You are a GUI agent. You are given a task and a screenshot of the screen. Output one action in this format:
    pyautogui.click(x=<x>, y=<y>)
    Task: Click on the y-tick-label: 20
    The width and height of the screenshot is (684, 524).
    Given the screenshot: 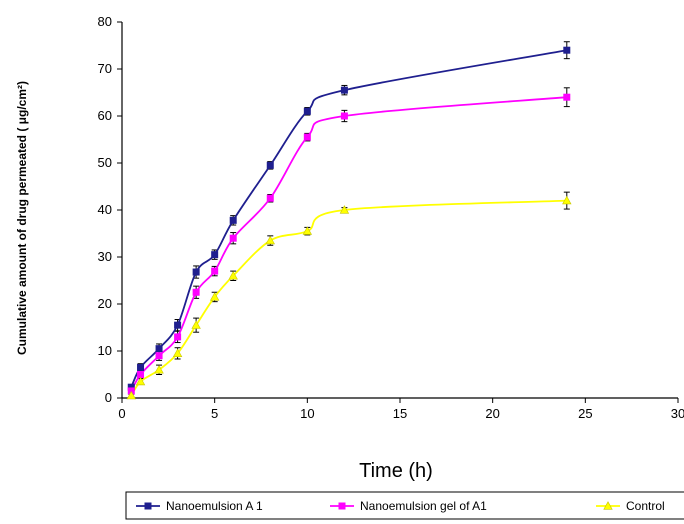 What is the action you would take?
    pyautogui.click(x=105, y=303)
    